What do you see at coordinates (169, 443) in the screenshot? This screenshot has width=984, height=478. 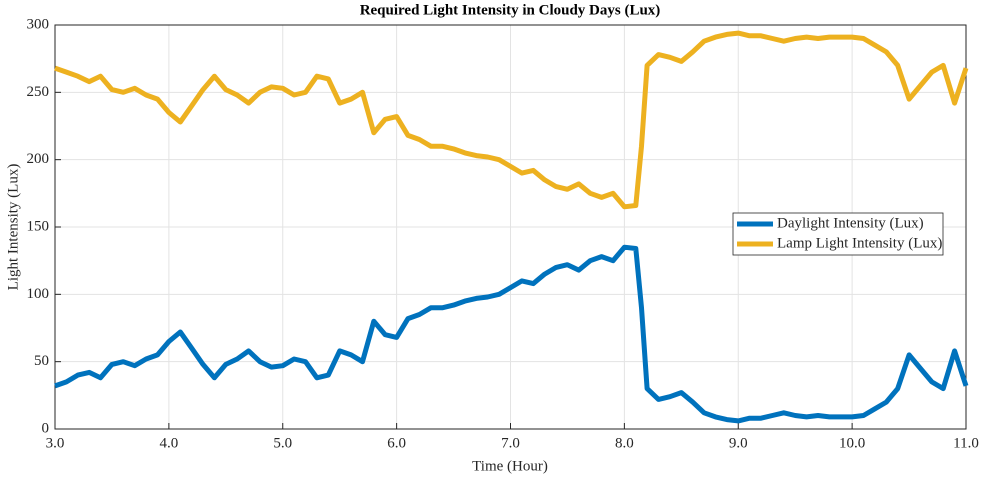 I see `x-tick-label: 4.0` at bounding box center [169, 443].